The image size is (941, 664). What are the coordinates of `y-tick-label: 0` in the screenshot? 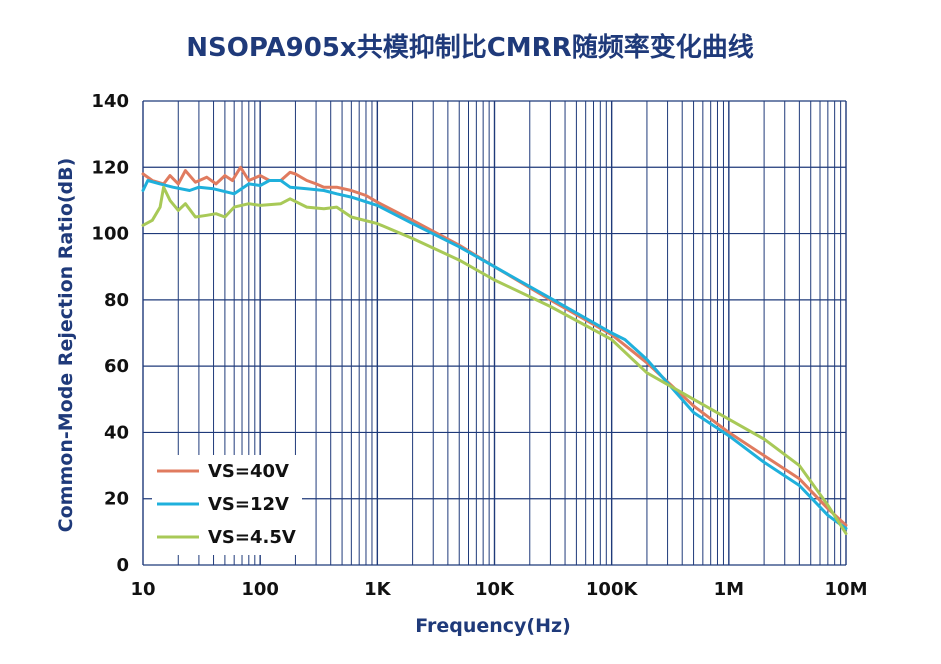 It's located at (122, 565).